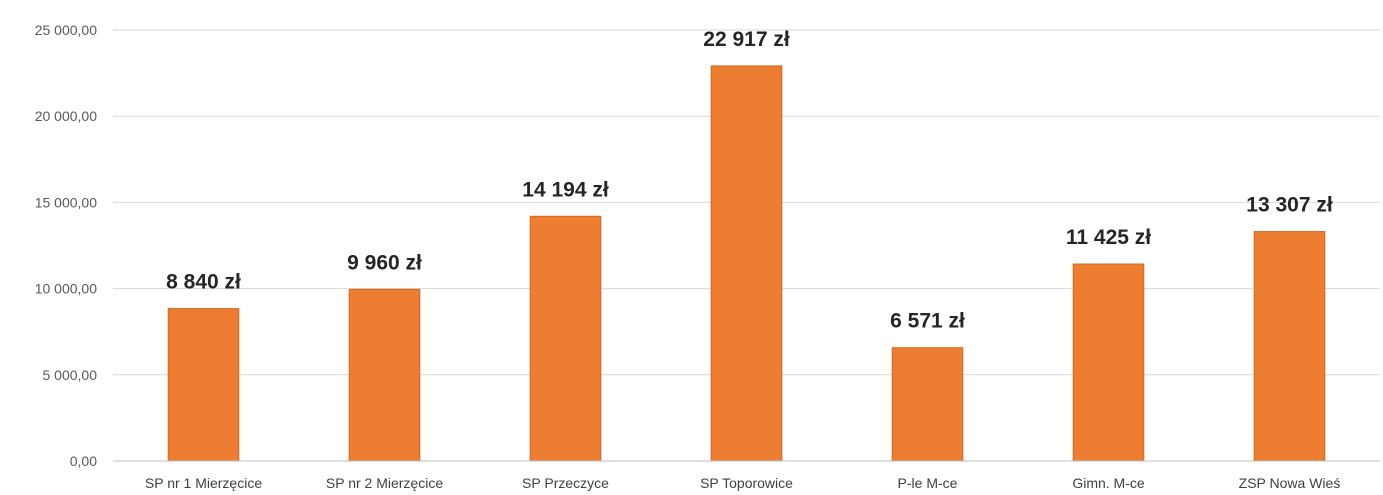  I want to click on y-tick-label: 20 000,00, so click(66, 116).